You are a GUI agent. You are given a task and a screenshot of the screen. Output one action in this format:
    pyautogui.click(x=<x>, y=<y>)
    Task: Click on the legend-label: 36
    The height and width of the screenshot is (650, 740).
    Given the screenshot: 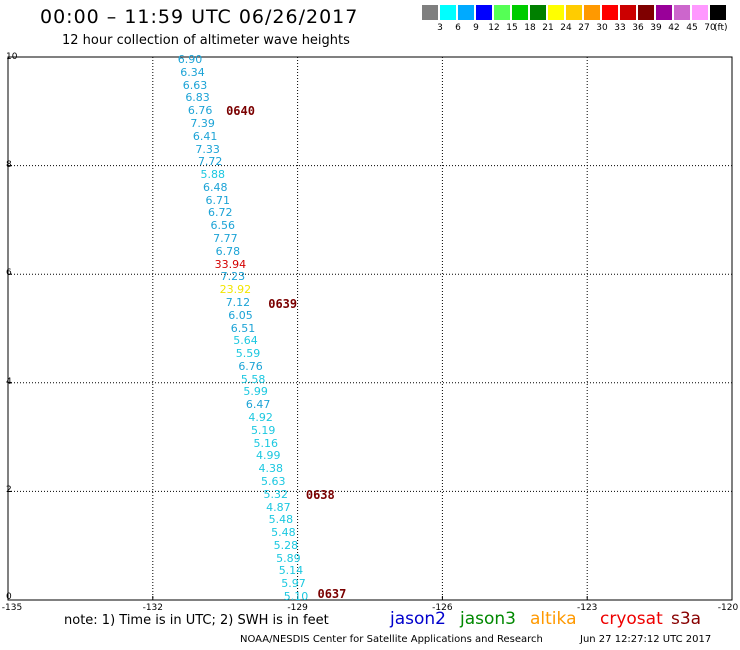 What is the action you would take?
    pyautogui.click(x=638, y=28)
    